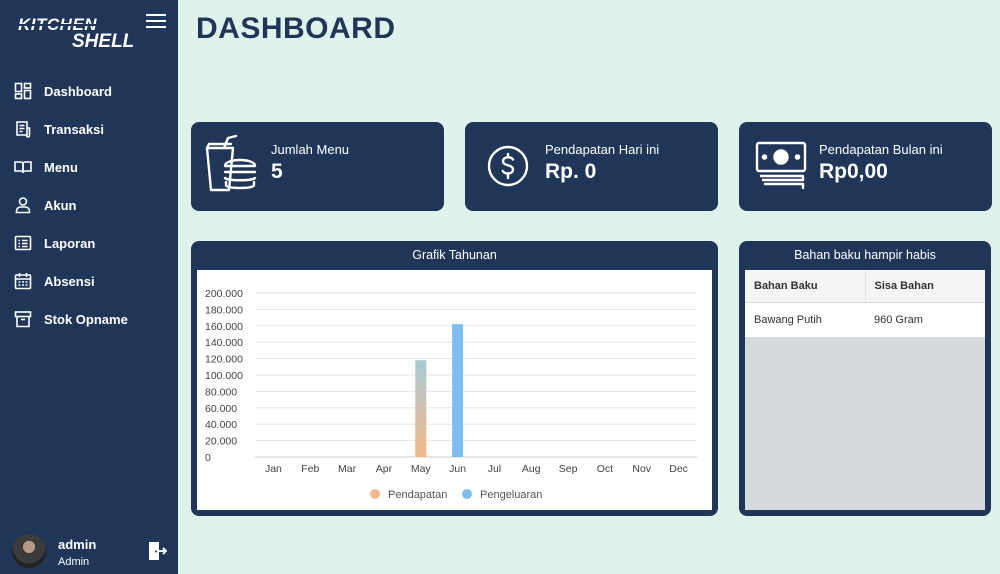 This screenshot has width=1000, height=574. Describe the element at coordinates (296, 28) in the screenshot. I see `page-title: DASHBOARD` at that location.